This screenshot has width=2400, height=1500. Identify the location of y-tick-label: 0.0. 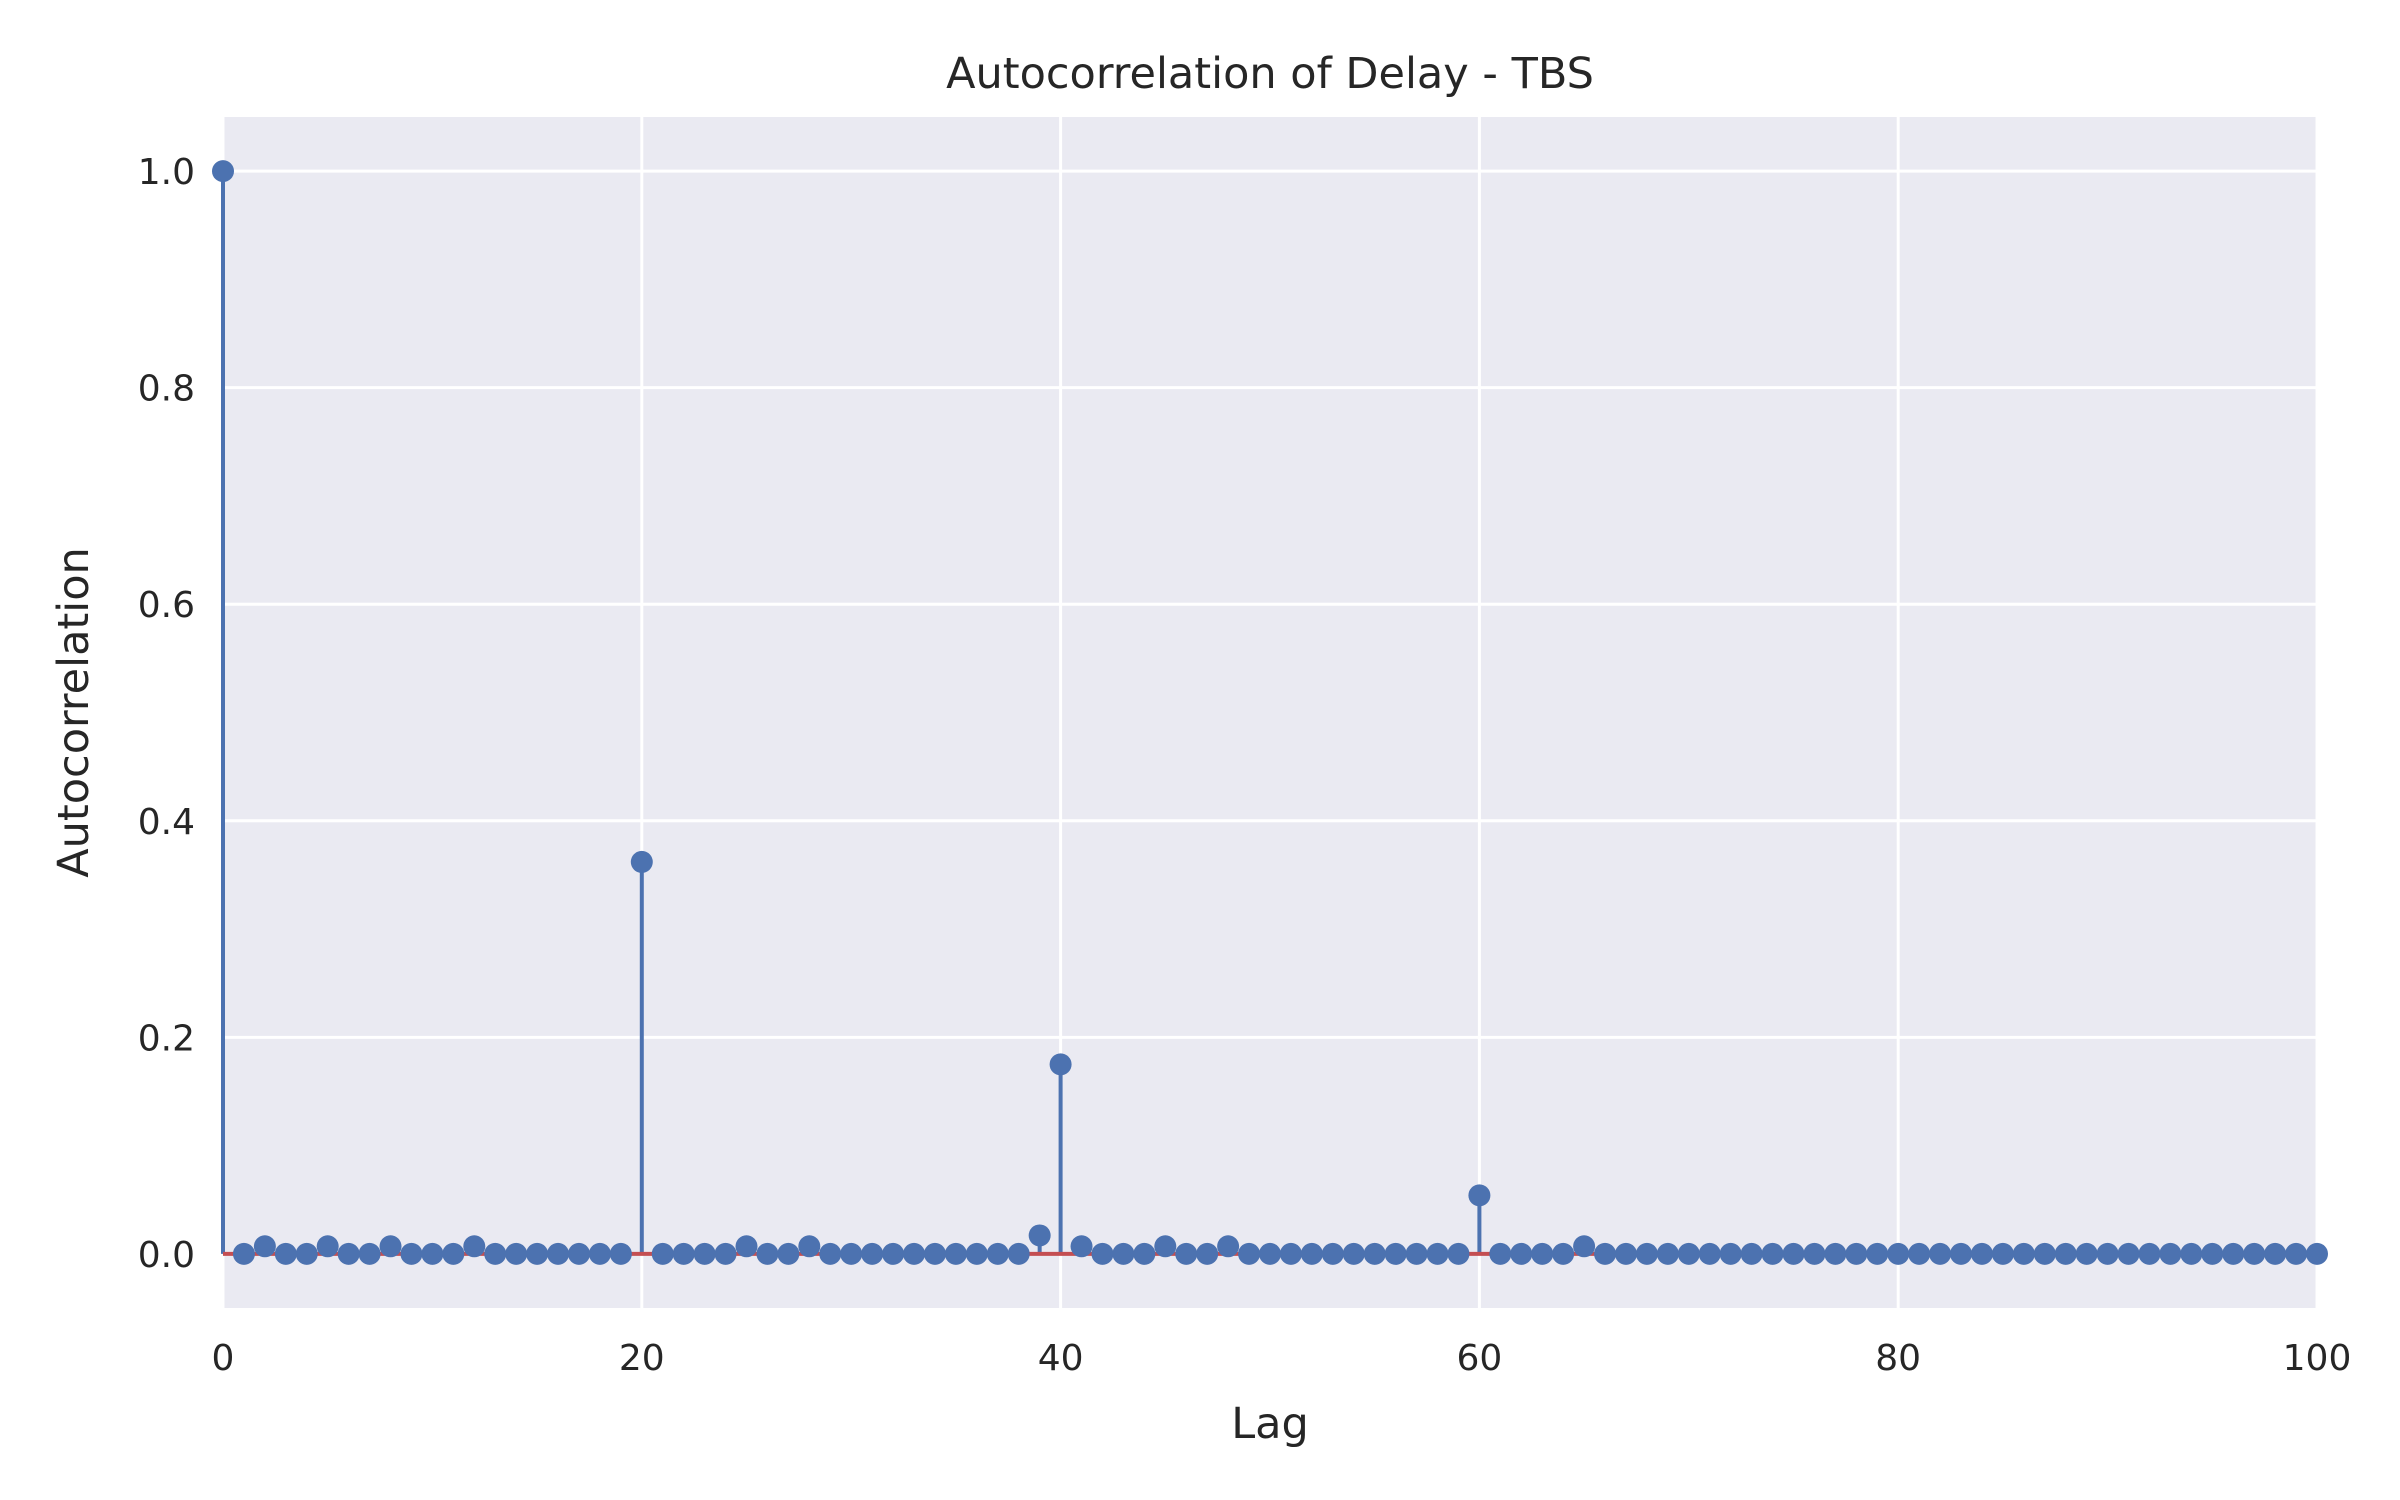
(166, 1255).